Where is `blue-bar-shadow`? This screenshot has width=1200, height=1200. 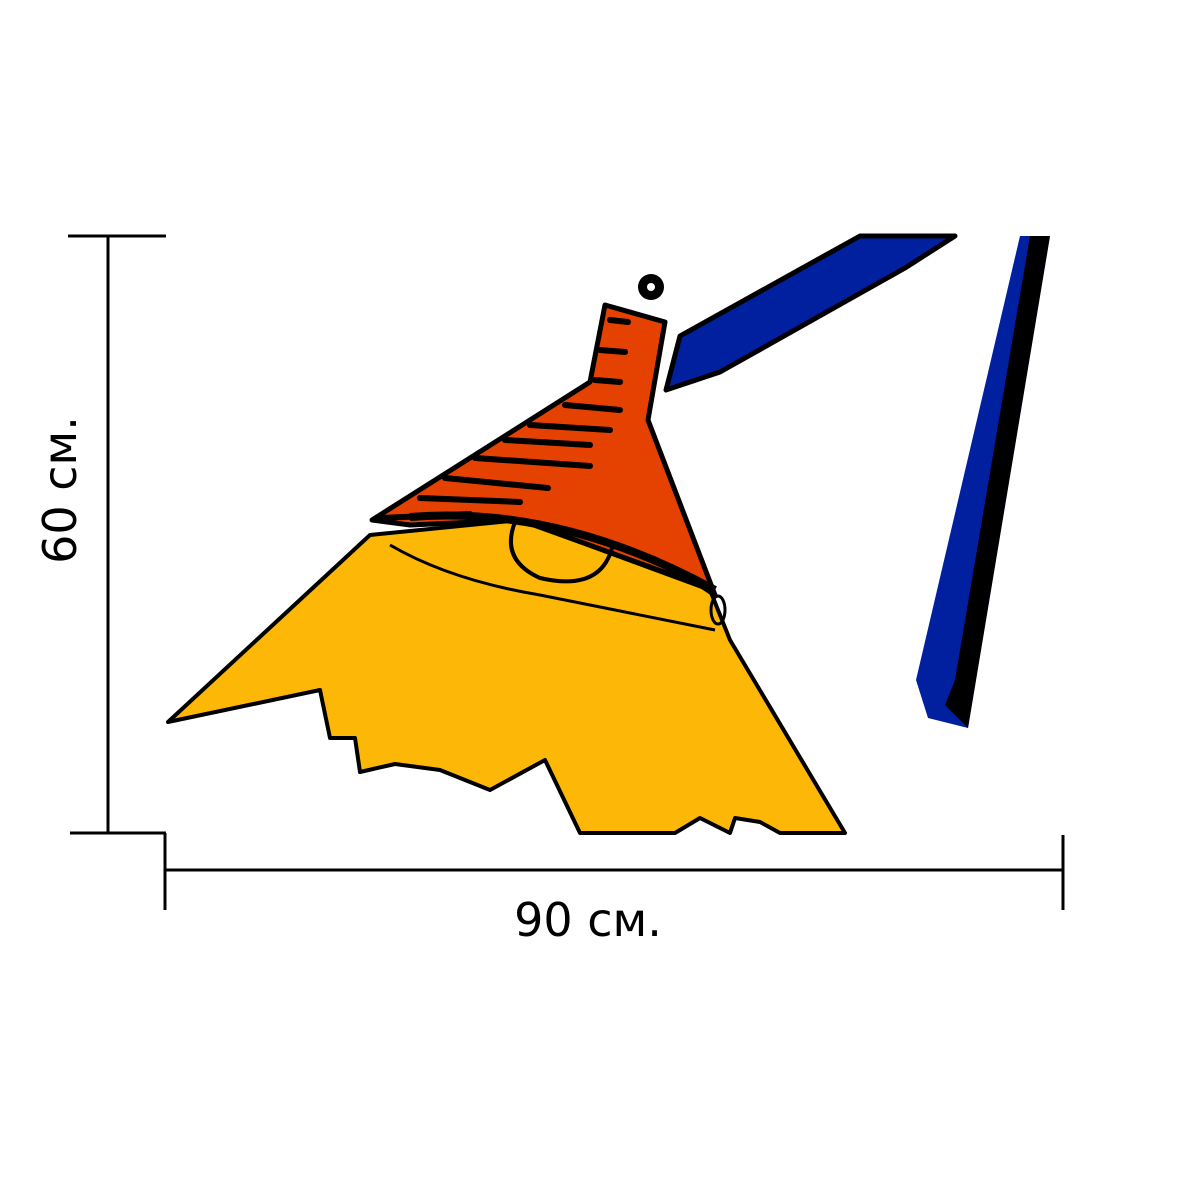
blue-bar-shadow is located at coordinates (997, 482).